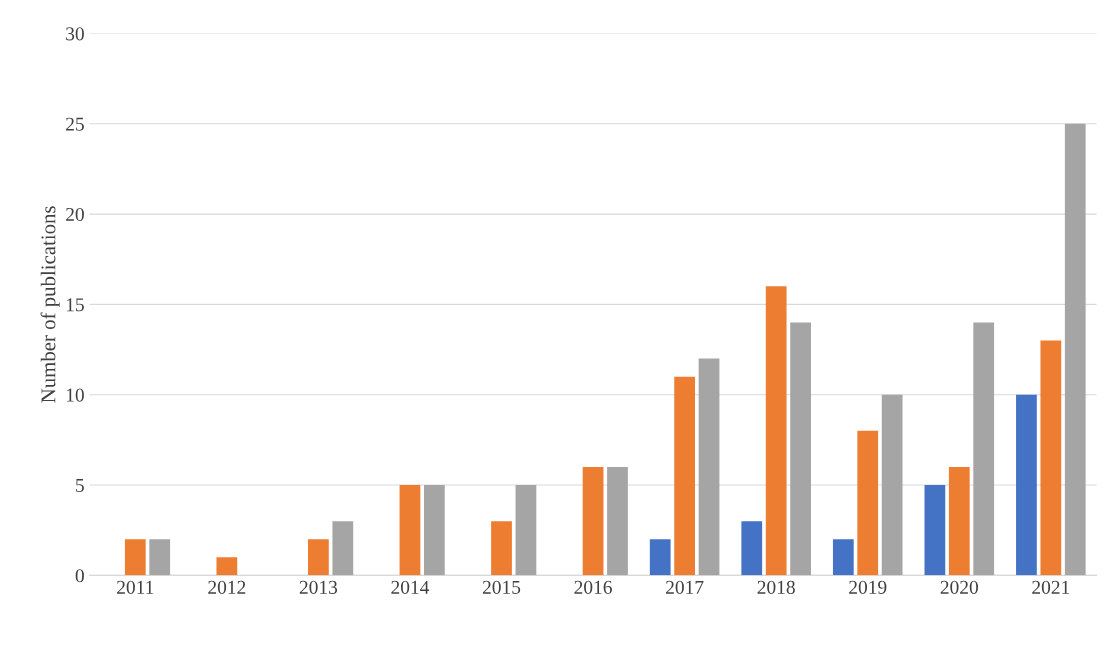 Image resolution: width=1119 pixels, height=669 pixels. What do you see at coordinates (685, 587) in the screenshot?
I see `x-tick-label: 2017` at bounding box center [685, 587].